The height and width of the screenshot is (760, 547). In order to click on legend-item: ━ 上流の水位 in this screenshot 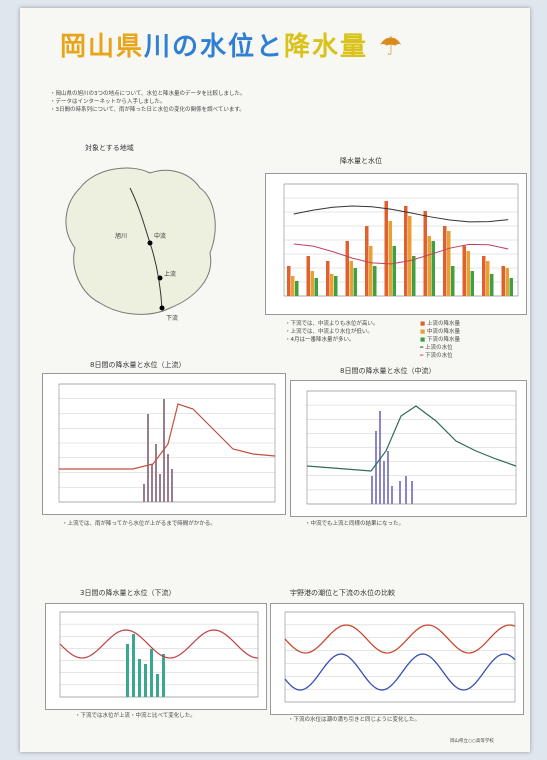, I will do `click(436, 348)`.